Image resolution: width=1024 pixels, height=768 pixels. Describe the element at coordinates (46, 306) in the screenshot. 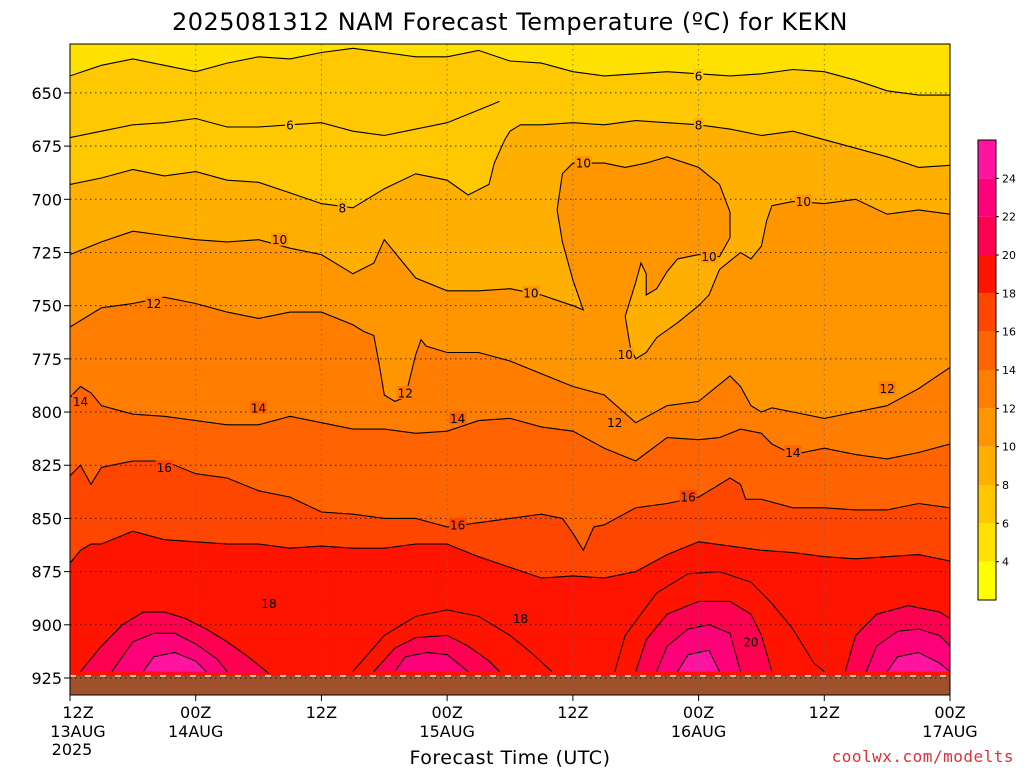

I see `y-tick-label: 750` at that location.